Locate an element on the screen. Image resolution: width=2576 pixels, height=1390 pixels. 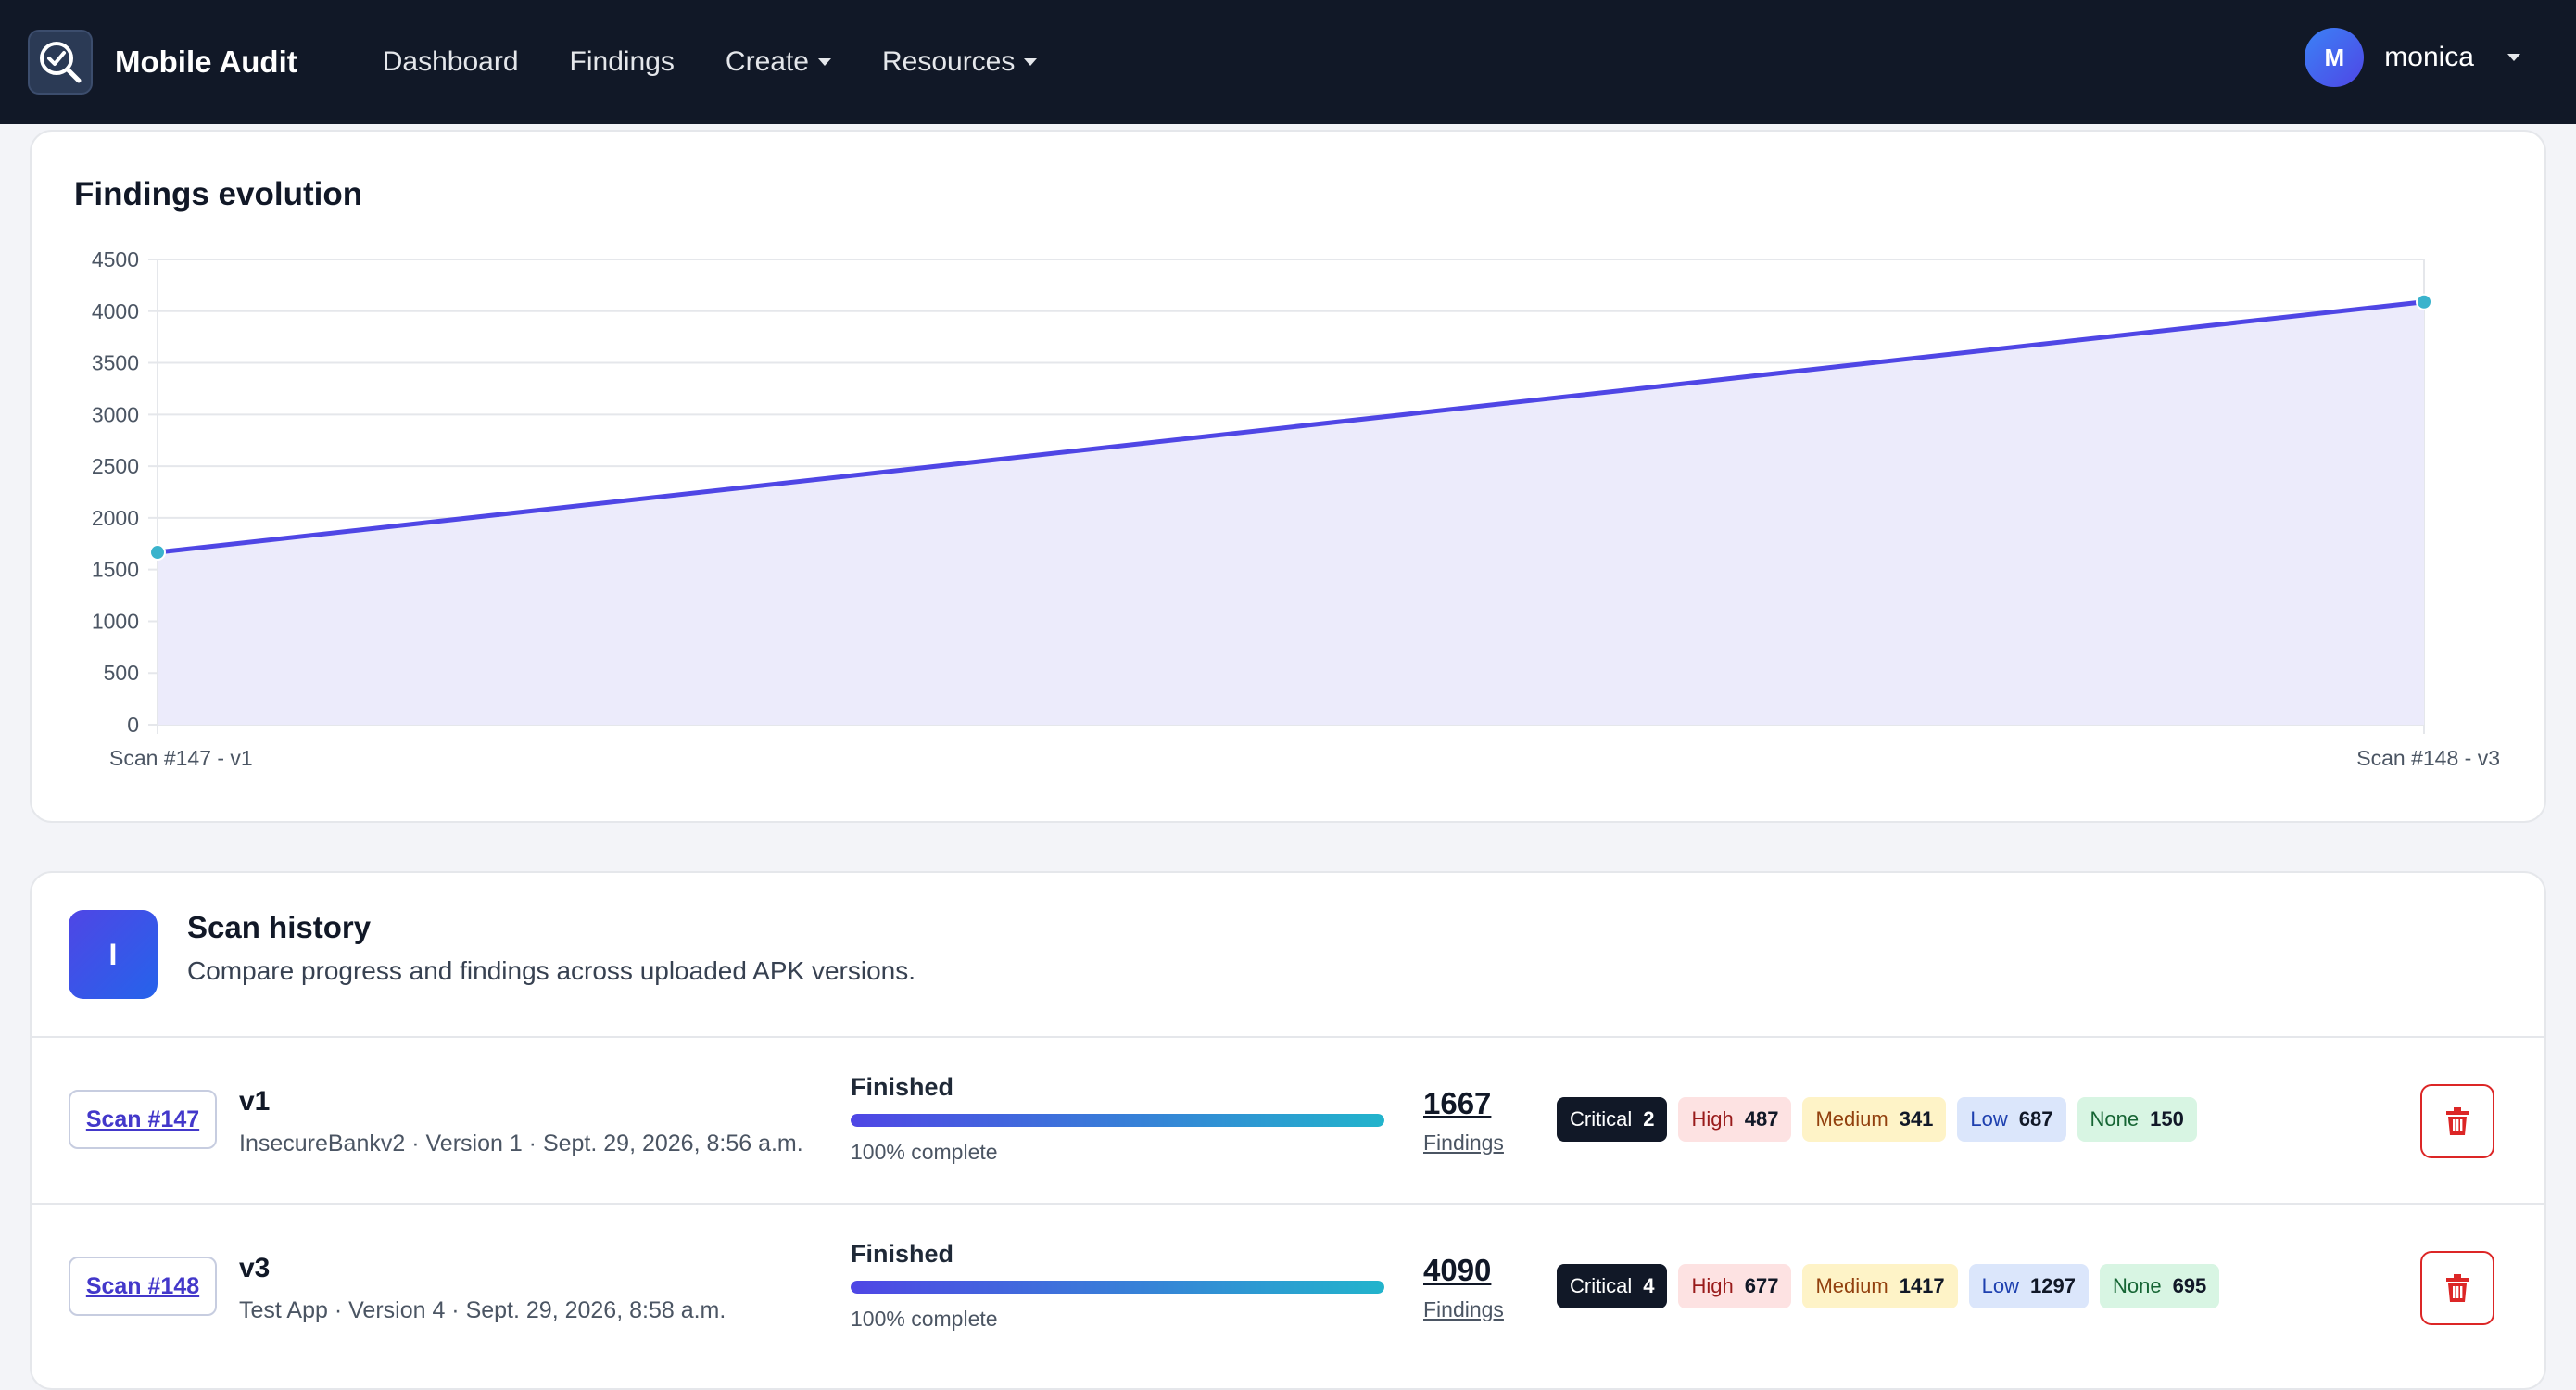
nav-create-label: Create is located at coordinates (767, 61).